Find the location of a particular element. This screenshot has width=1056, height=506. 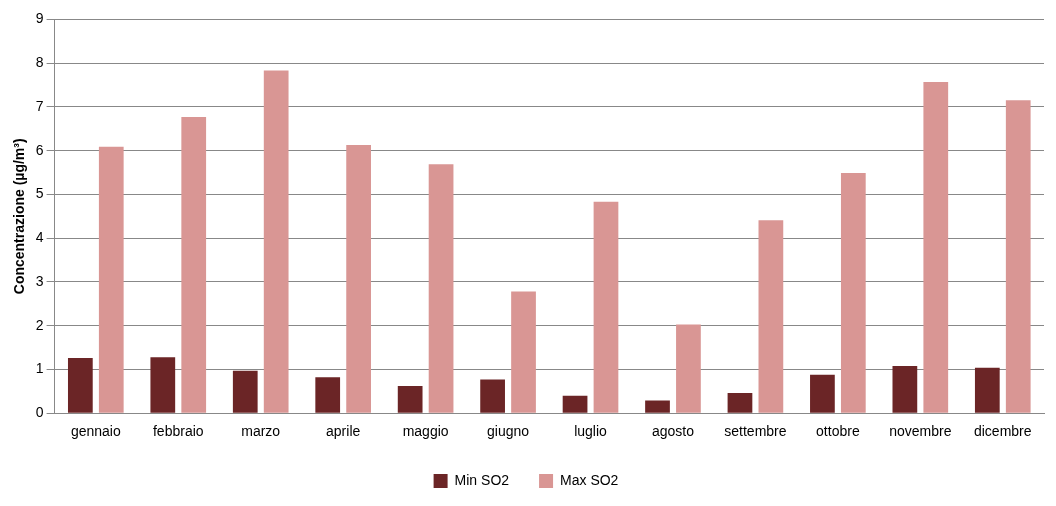

x-tick-label: gennaio is located at coordinates (95, 431).